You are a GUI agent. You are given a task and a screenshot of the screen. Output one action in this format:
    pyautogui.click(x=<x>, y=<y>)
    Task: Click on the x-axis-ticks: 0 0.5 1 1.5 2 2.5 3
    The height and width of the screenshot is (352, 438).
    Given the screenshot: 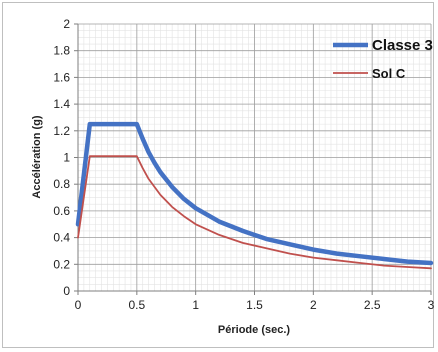 What is the action you would take?
    pyautogui.click(x=255, y=301)
    